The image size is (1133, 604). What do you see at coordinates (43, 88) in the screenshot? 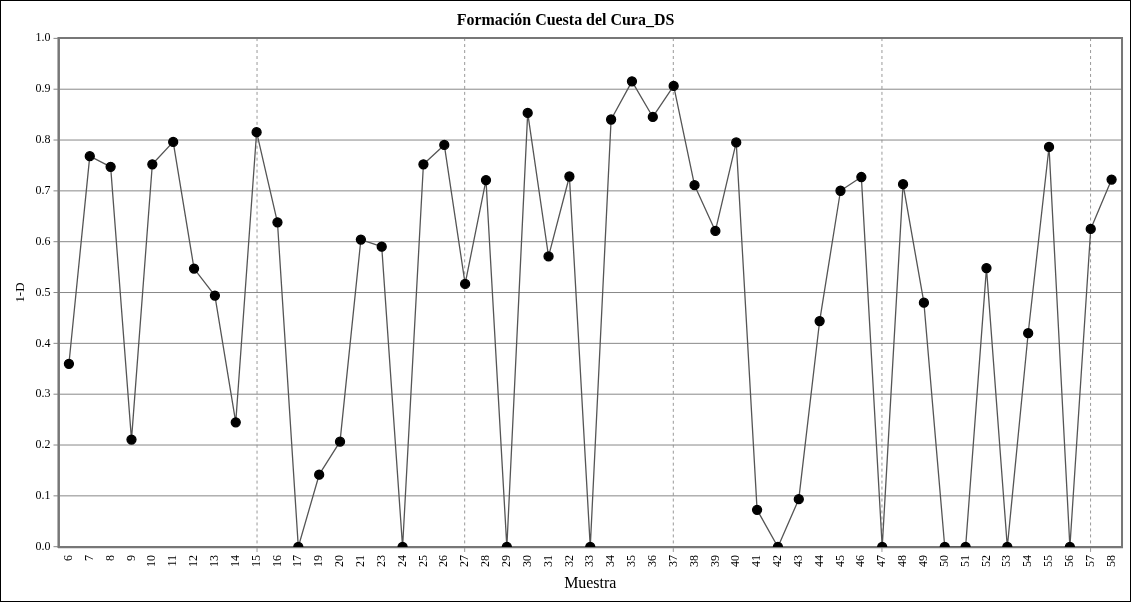
I see `y-tick-label: 0.9` at bounding box center [43, 88].